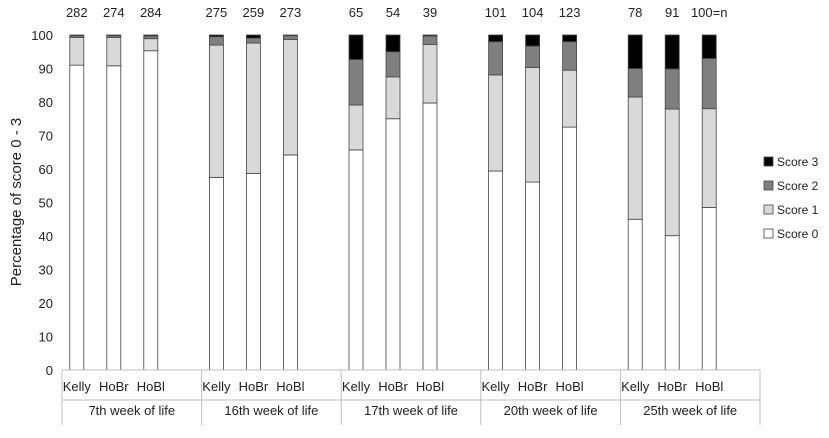 The width and height of the screenshot is (829, 438). Describe the element at coordinates (533, 12) in the screenshot. I see `n-label: 104` at that location.